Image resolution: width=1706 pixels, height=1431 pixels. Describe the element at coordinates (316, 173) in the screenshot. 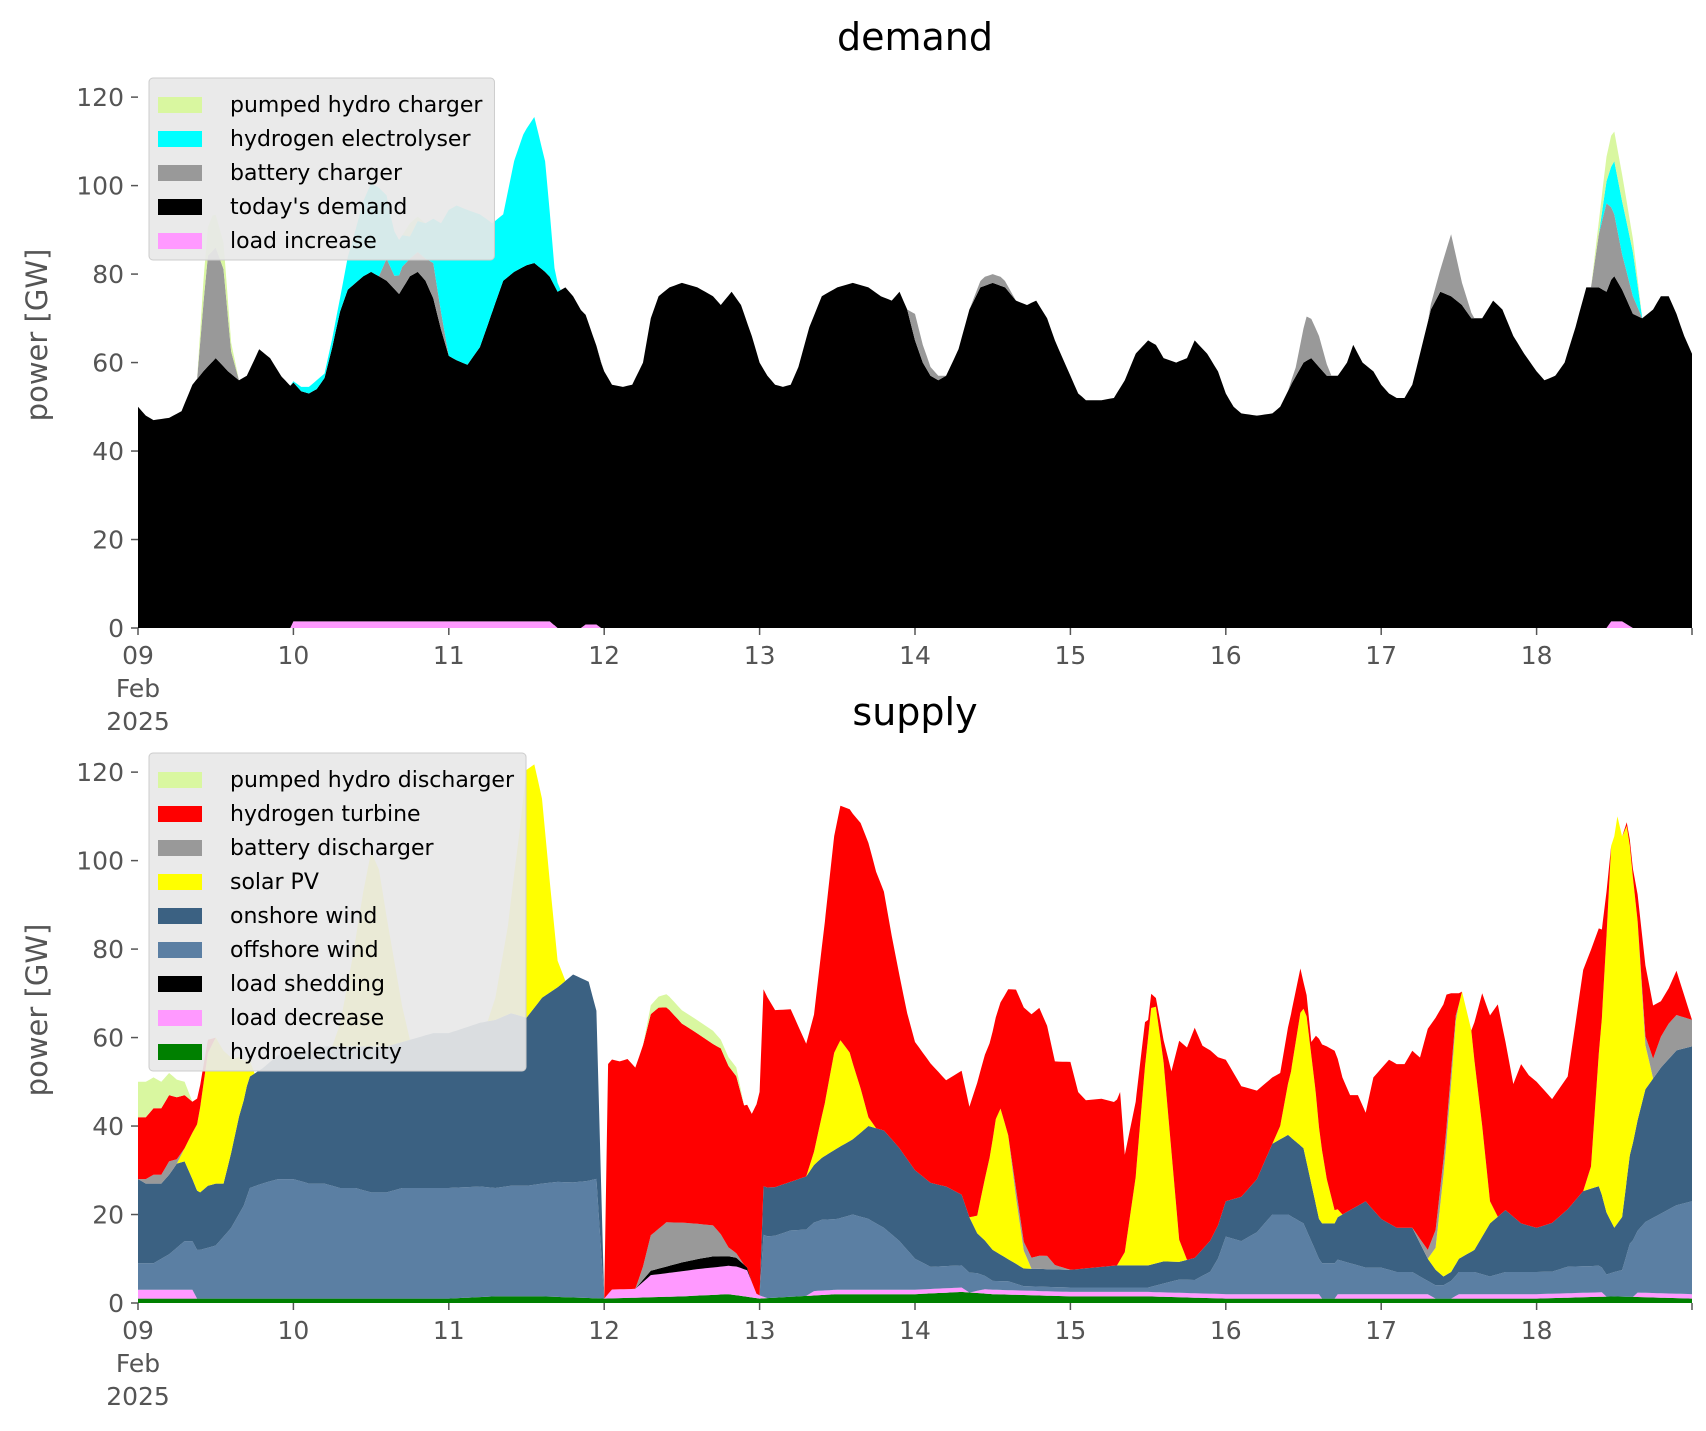

I see `legend-label-battery-charger: battery charger` at that location.